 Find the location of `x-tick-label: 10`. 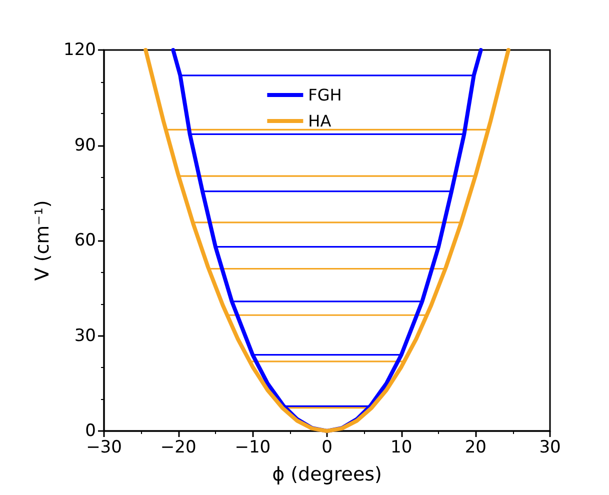

x-tick-label: 10 is located at coordinates (401, 448).